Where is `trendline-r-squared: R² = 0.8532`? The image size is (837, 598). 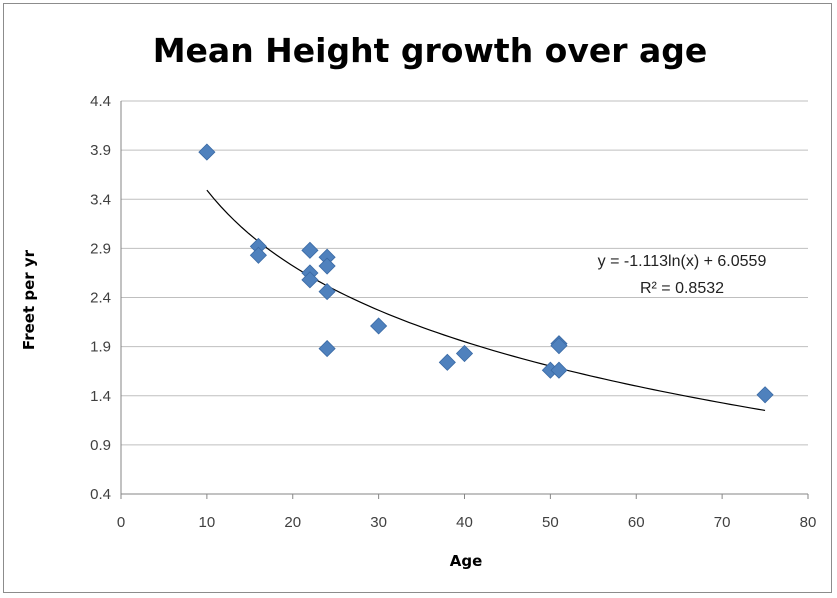
trendline-r-squared: R² = 0.8532 is located at coordinates (682, 288).